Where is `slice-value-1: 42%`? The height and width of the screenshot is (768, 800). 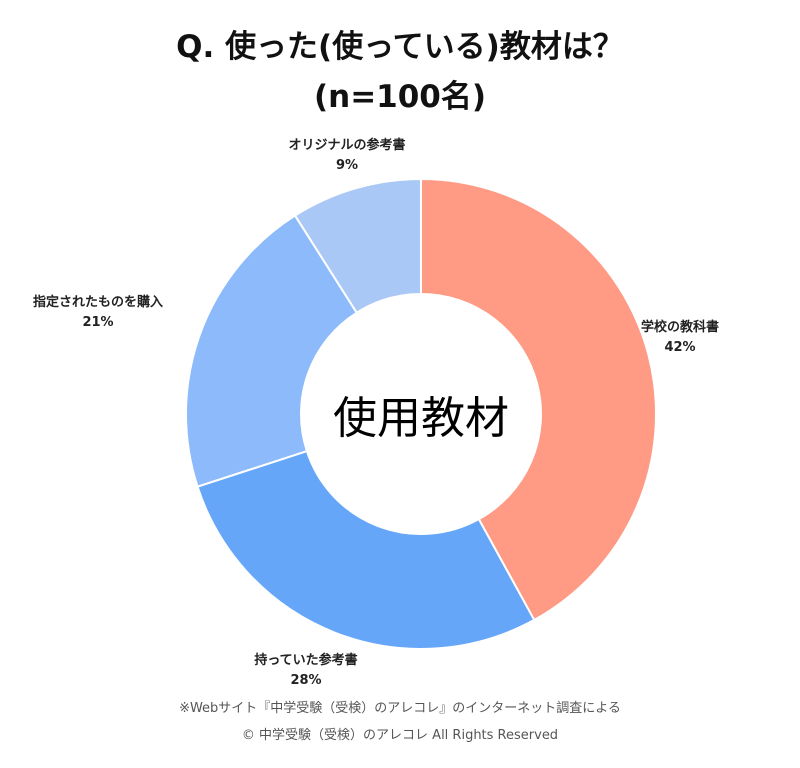 slice-value-1: 42% is located at coordinates (679, 347).